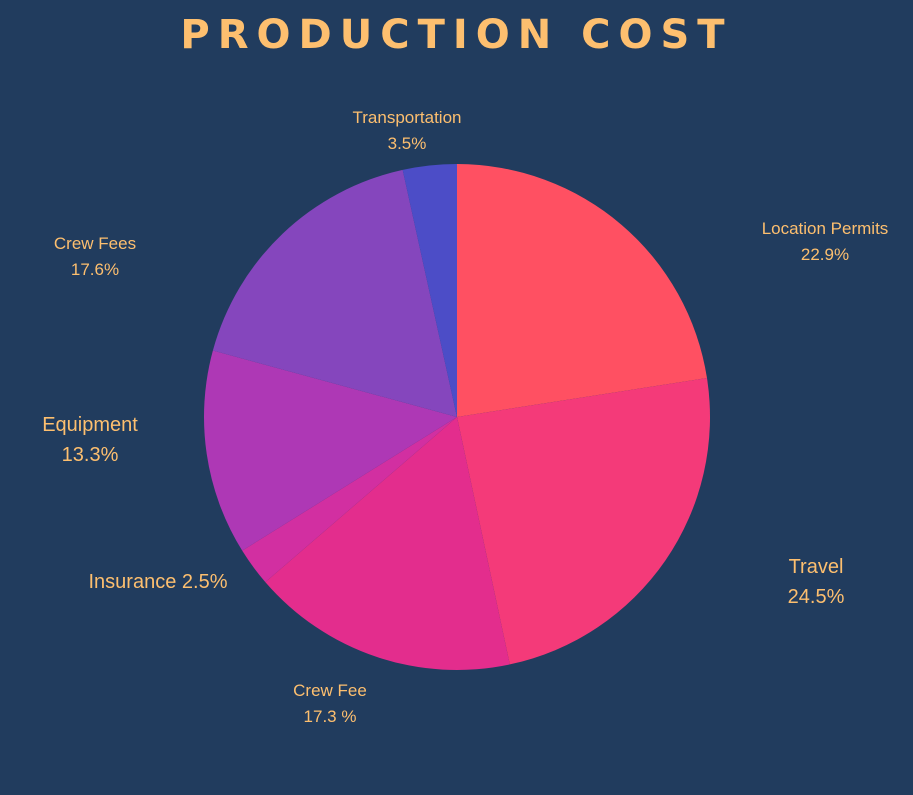  I want to click on label-transportation-name: Transportation, so click(407, 117).